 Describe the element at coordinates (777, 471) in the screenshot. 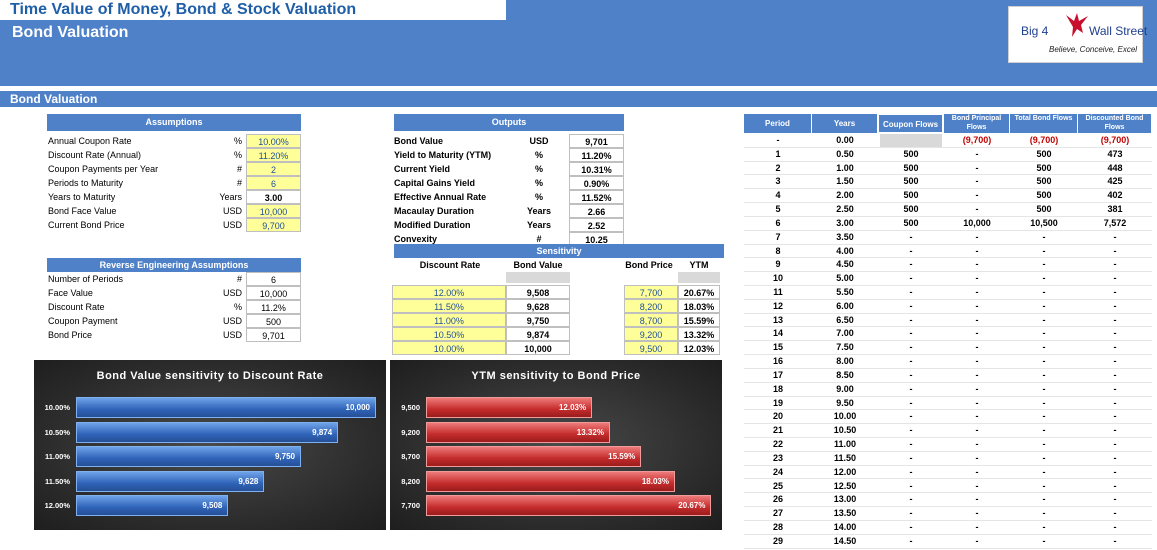

I see `period-table-cell: 24` at that location.